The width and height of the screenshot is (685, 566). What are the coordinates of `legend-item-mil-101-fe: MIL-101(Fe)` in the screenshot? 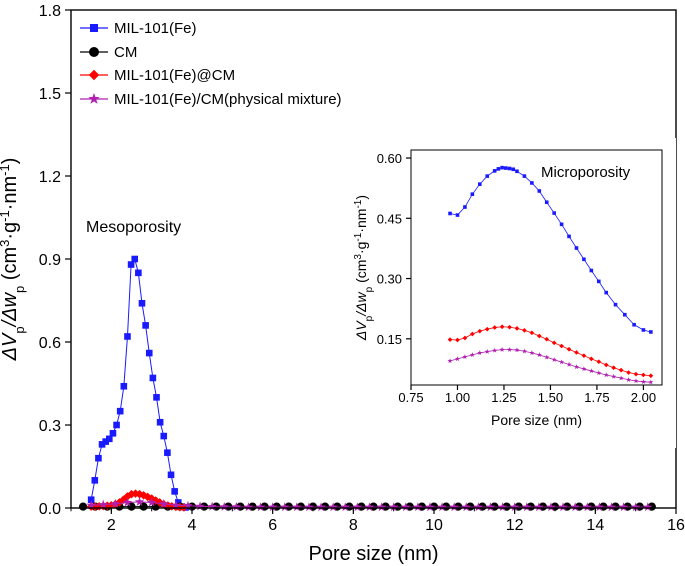 It's located at (138, 28).